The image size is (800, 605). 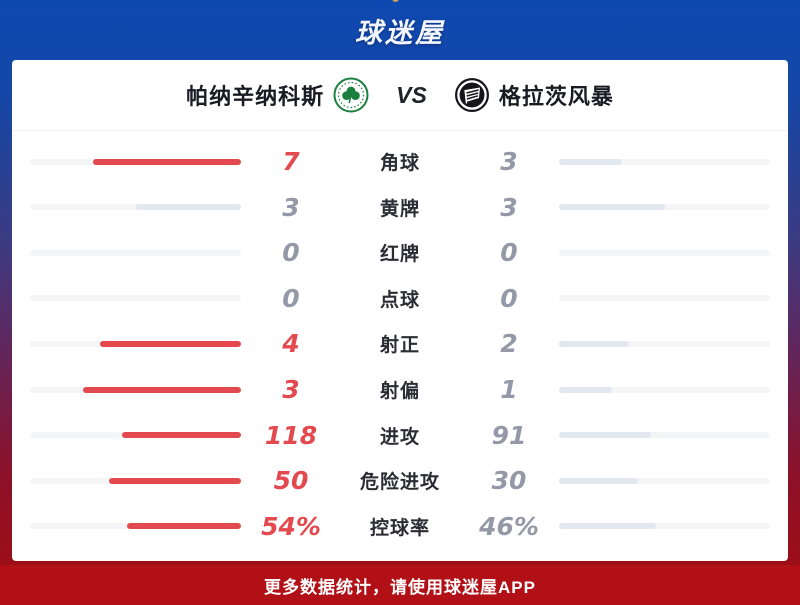 I want to click on away-team-name: 格拉茨风暴, so click(x=556, y=96).